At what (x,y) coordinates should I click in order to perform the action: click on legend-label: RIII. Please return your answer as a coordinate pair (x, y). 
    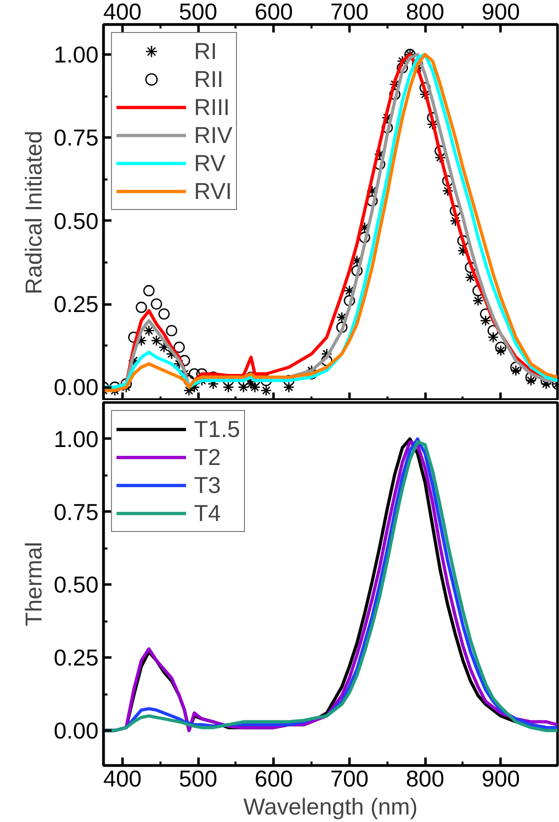
    Looking at the image, I should click on (212, 107).